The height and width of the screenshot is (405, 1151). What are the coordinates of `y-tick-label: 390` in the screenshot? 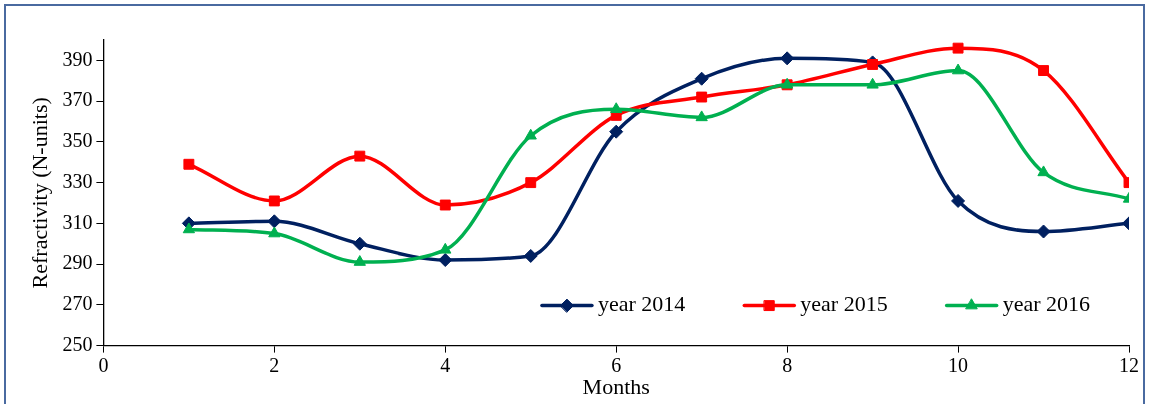 It's located at (77, 58).